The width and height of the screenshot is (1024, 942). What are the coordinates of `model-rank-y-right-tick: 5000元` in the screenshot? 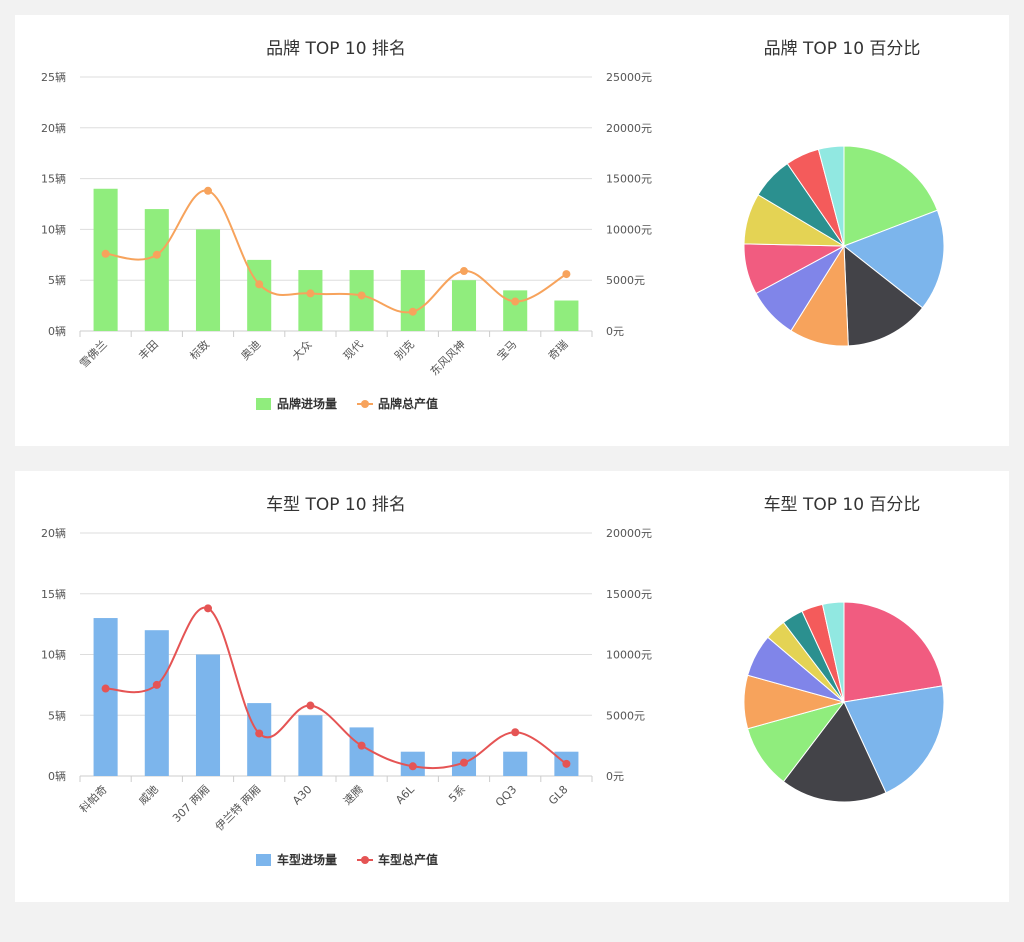 It's located at (625, 715).